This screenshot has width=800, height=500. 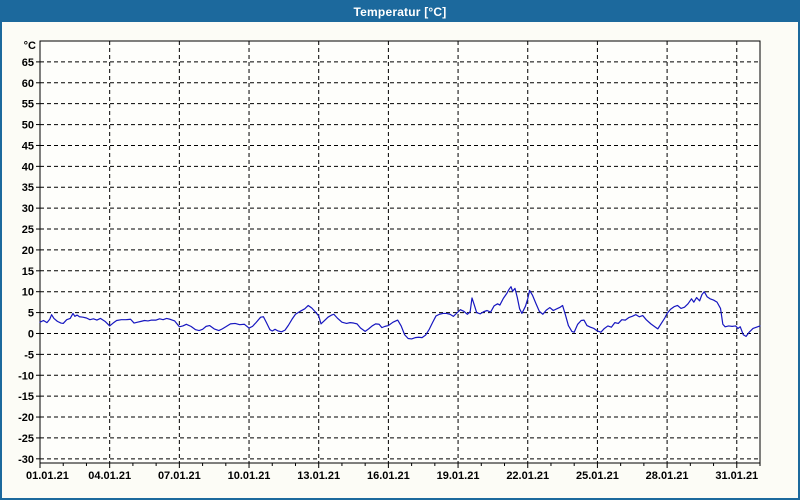 I want to click on y-tick-label: 45, so click(x=28, y=146).